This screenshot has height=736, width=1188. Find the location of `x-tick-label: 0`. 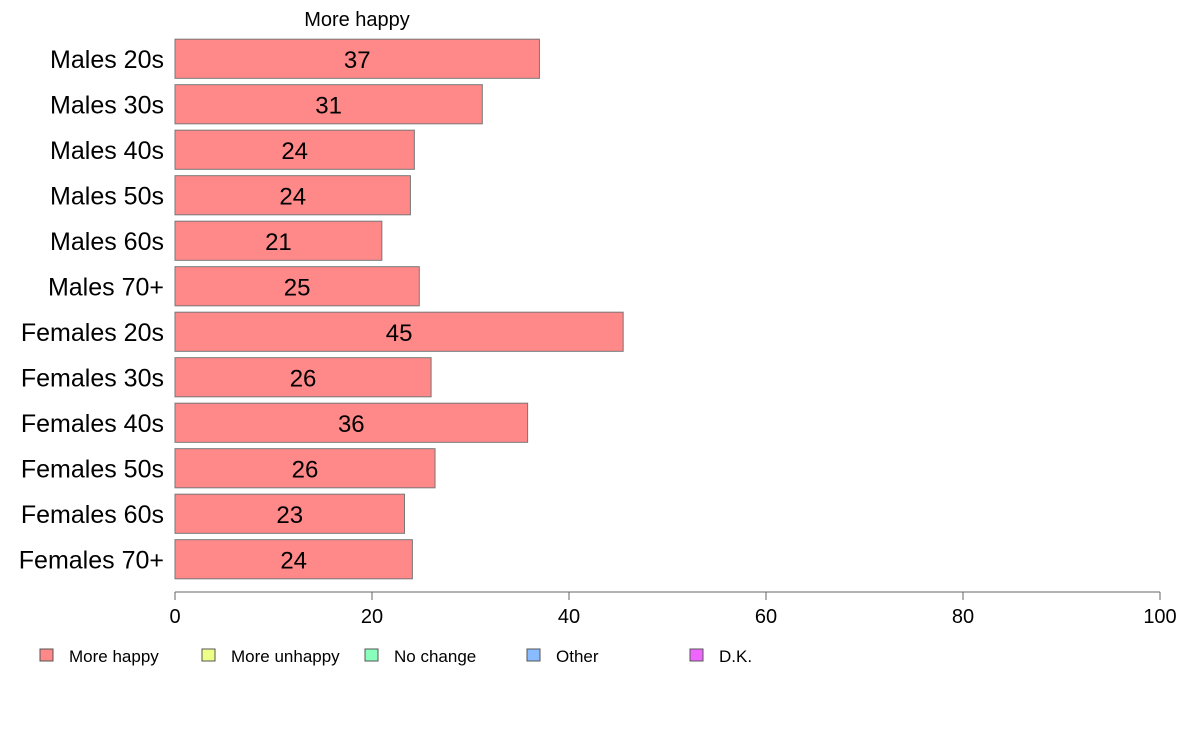

x-tick-label: 0 is located at coordinates (174, 617).